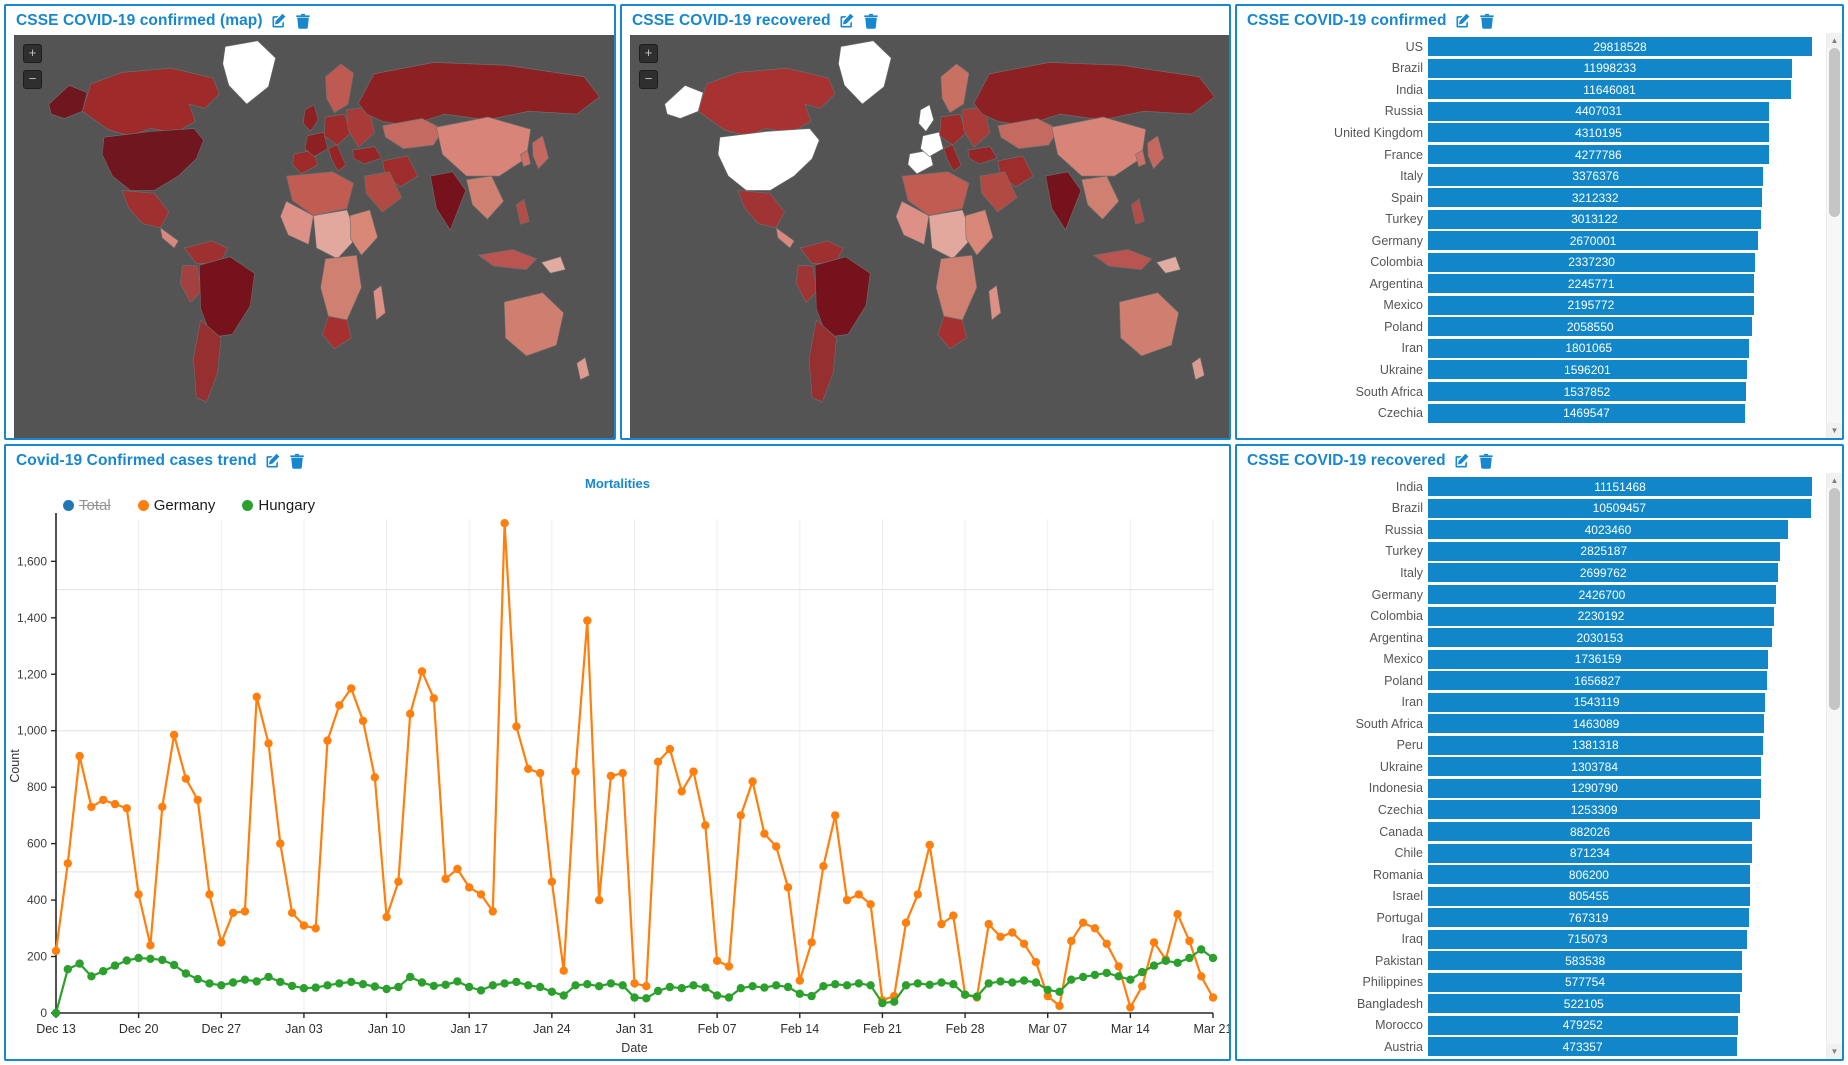 The height and width of the screenshot is (1065, 1848). I want to click on country-region-alaska, so click(68, 101).